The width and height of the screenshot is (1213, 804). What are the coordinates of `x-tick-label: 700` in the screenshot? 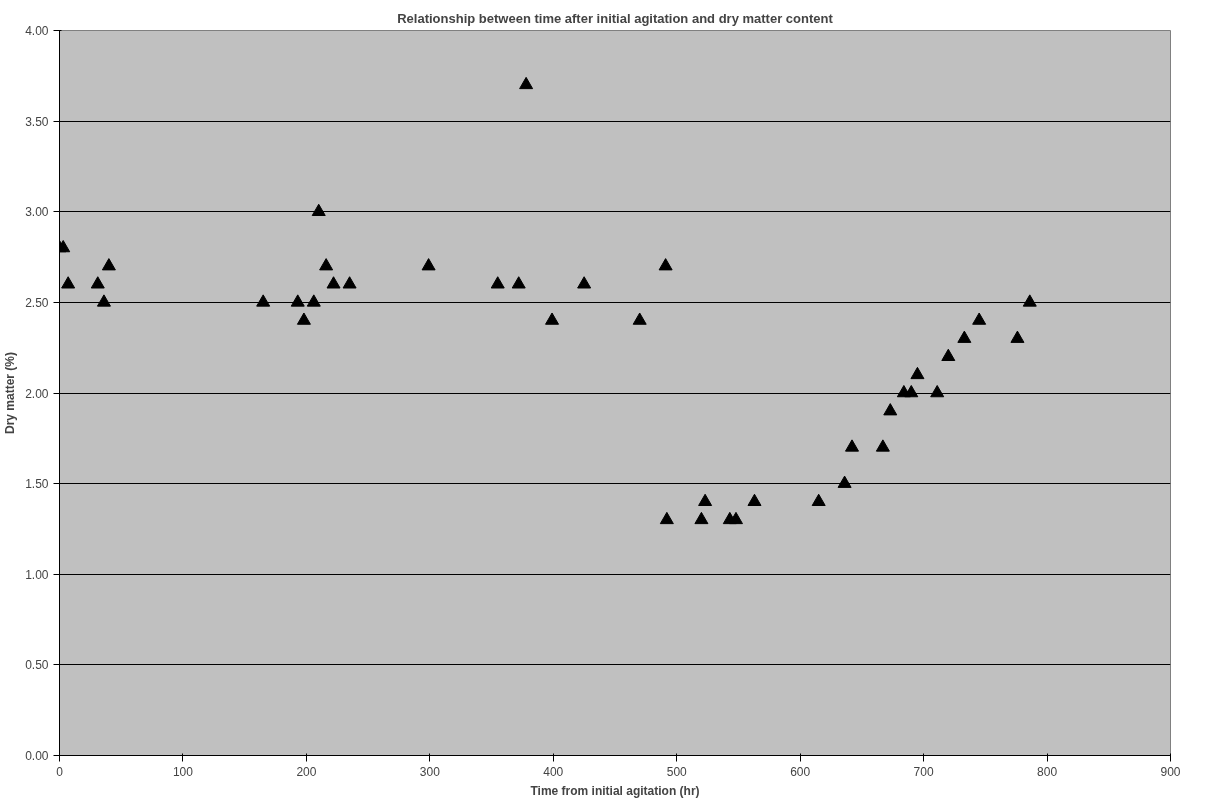 It's located at (923, 771).